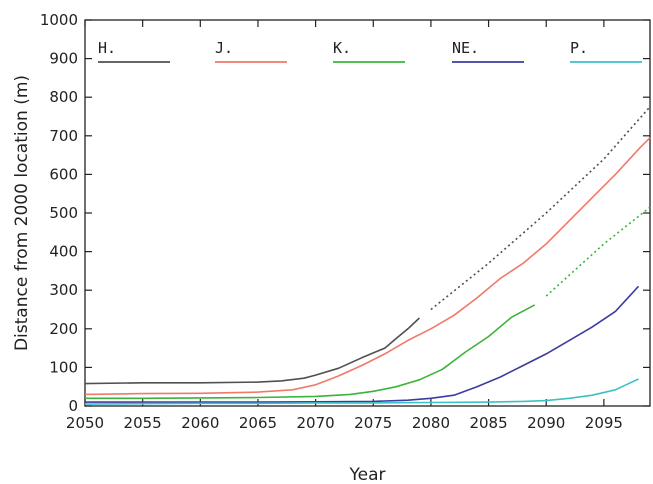  What do you see at coordinates (342, 48) in the screenshot?
I see `legend-label-2: K.` at bounding box center [342, 48].